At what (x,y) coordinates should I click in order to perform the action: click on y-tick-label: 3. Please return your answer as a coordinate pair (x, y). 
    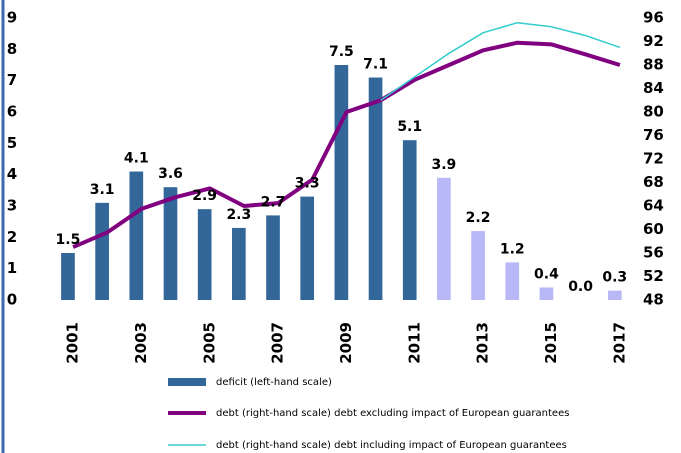
    Looking at the image, I should click on (12, 206).